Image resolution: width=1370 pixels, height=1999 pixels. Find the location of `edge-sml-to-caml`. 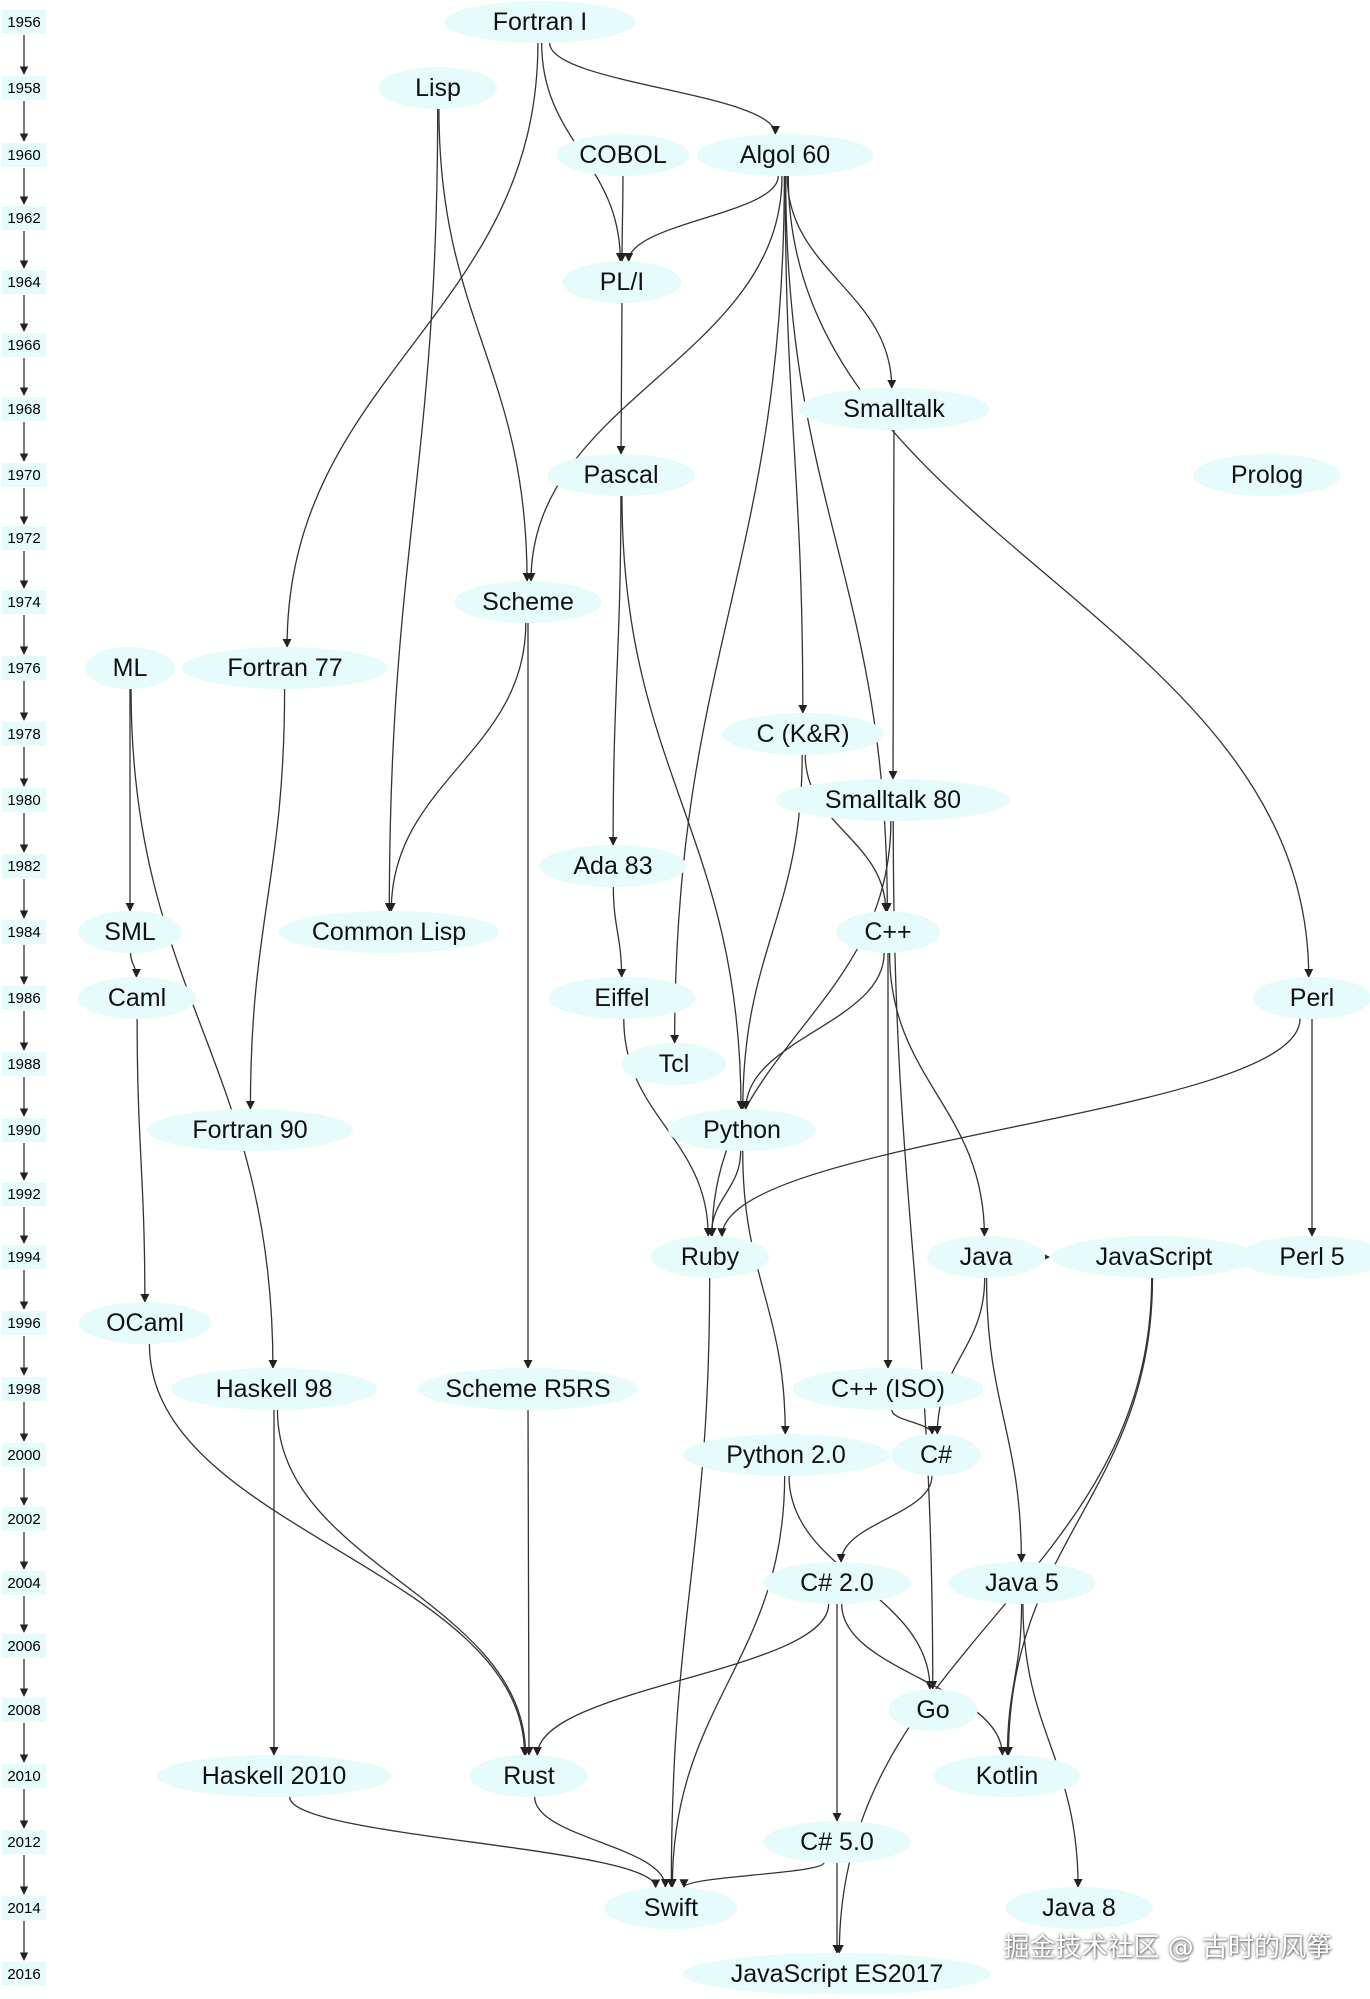

edge-sml-to-caml is located at coordinates (135, 965).